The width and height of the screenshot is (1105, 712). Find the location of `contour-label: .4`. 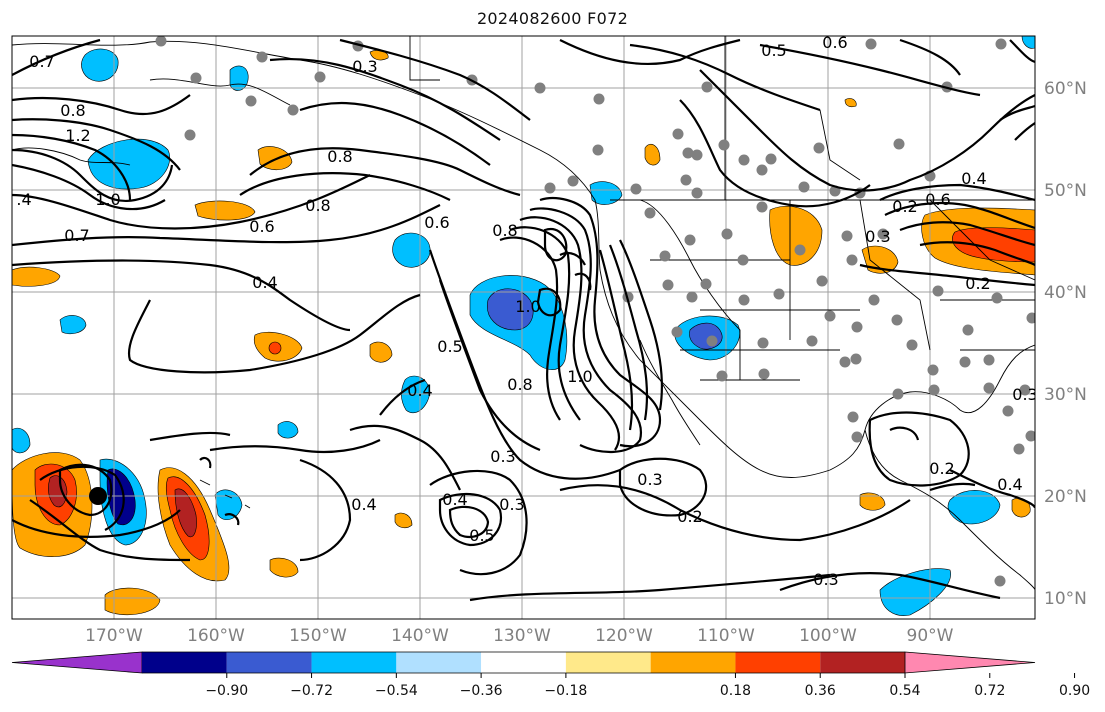

contour-label: .4 is located at coordinates (23, 199).